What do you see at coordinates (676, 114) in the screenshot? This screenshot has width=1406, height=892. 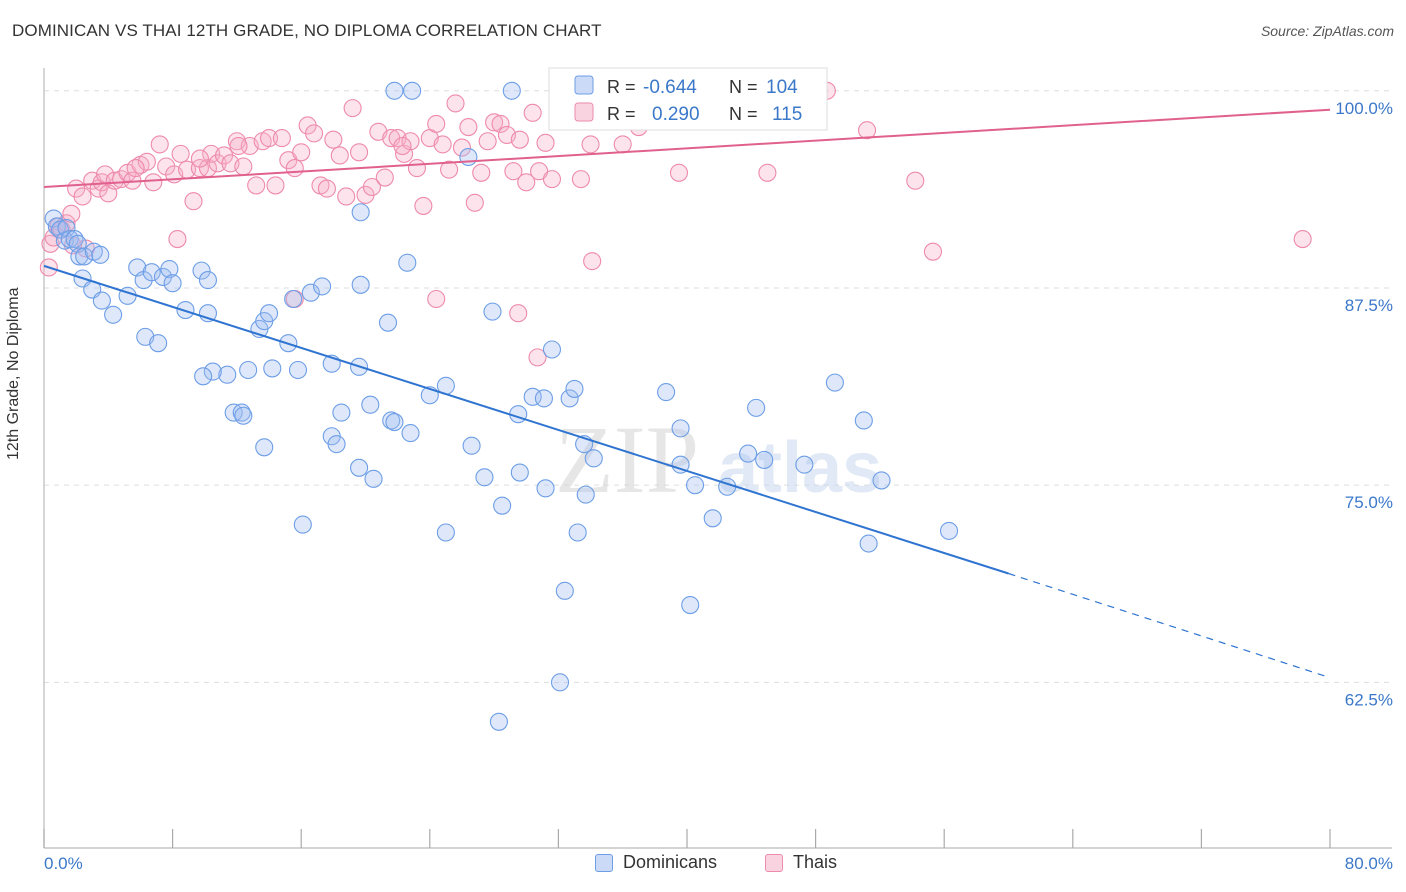 I see `legend-r-value-thais: 0.290` at bounding box center [676, 114].